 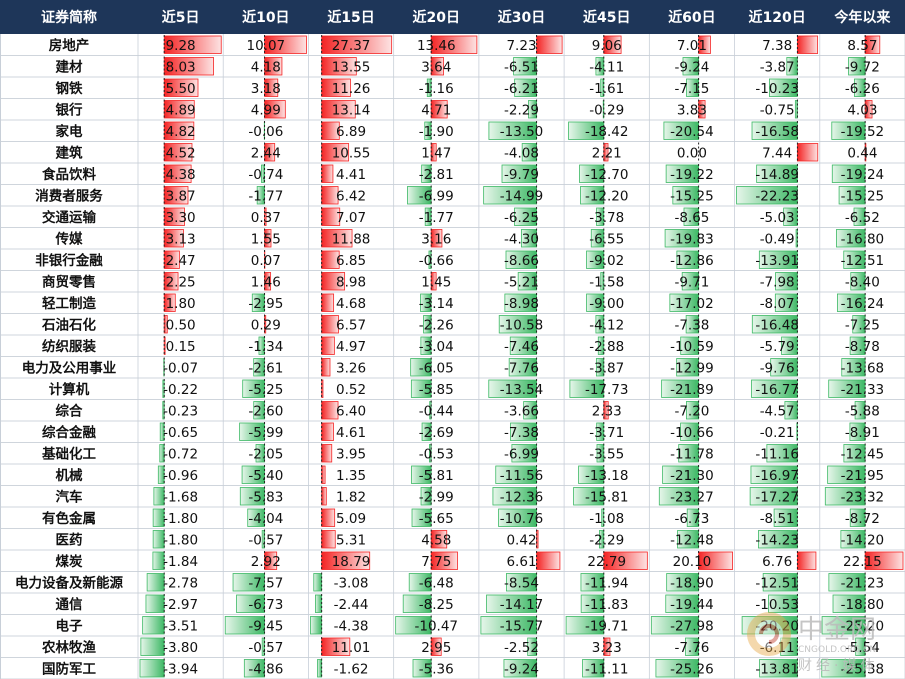 What do you see at coordinates (69, 604) in the screenshot?
I see `row-label: 通信` at bounding box center [69, 604].